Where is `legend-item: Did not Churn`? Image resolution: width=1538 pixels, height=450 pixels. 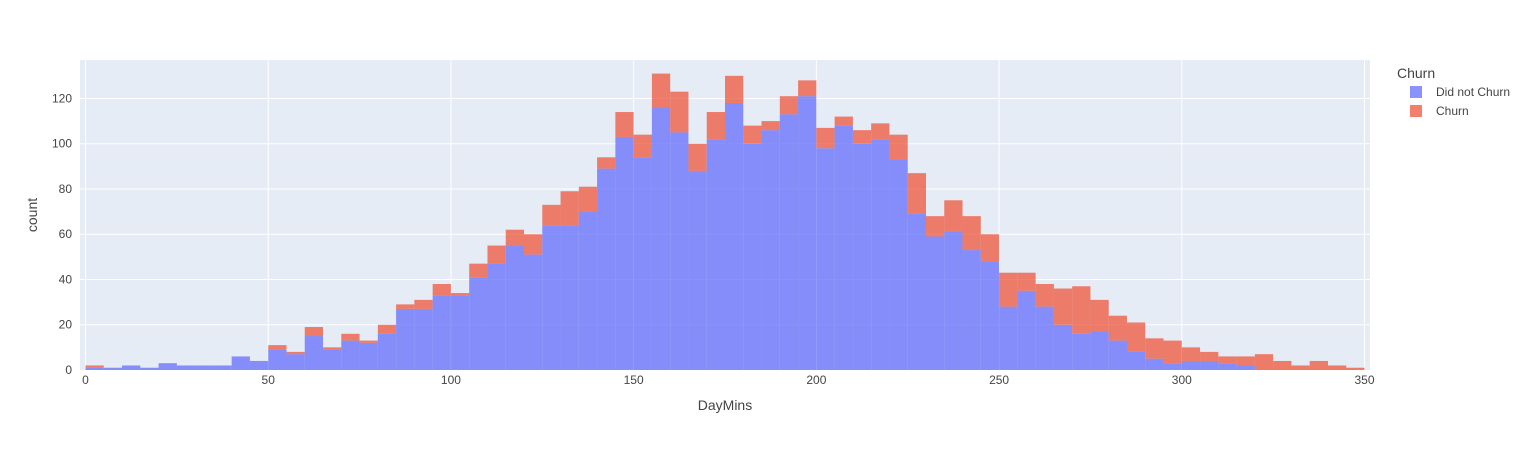 legend-item: Did not Churn is located at coordinates (1460, 92).